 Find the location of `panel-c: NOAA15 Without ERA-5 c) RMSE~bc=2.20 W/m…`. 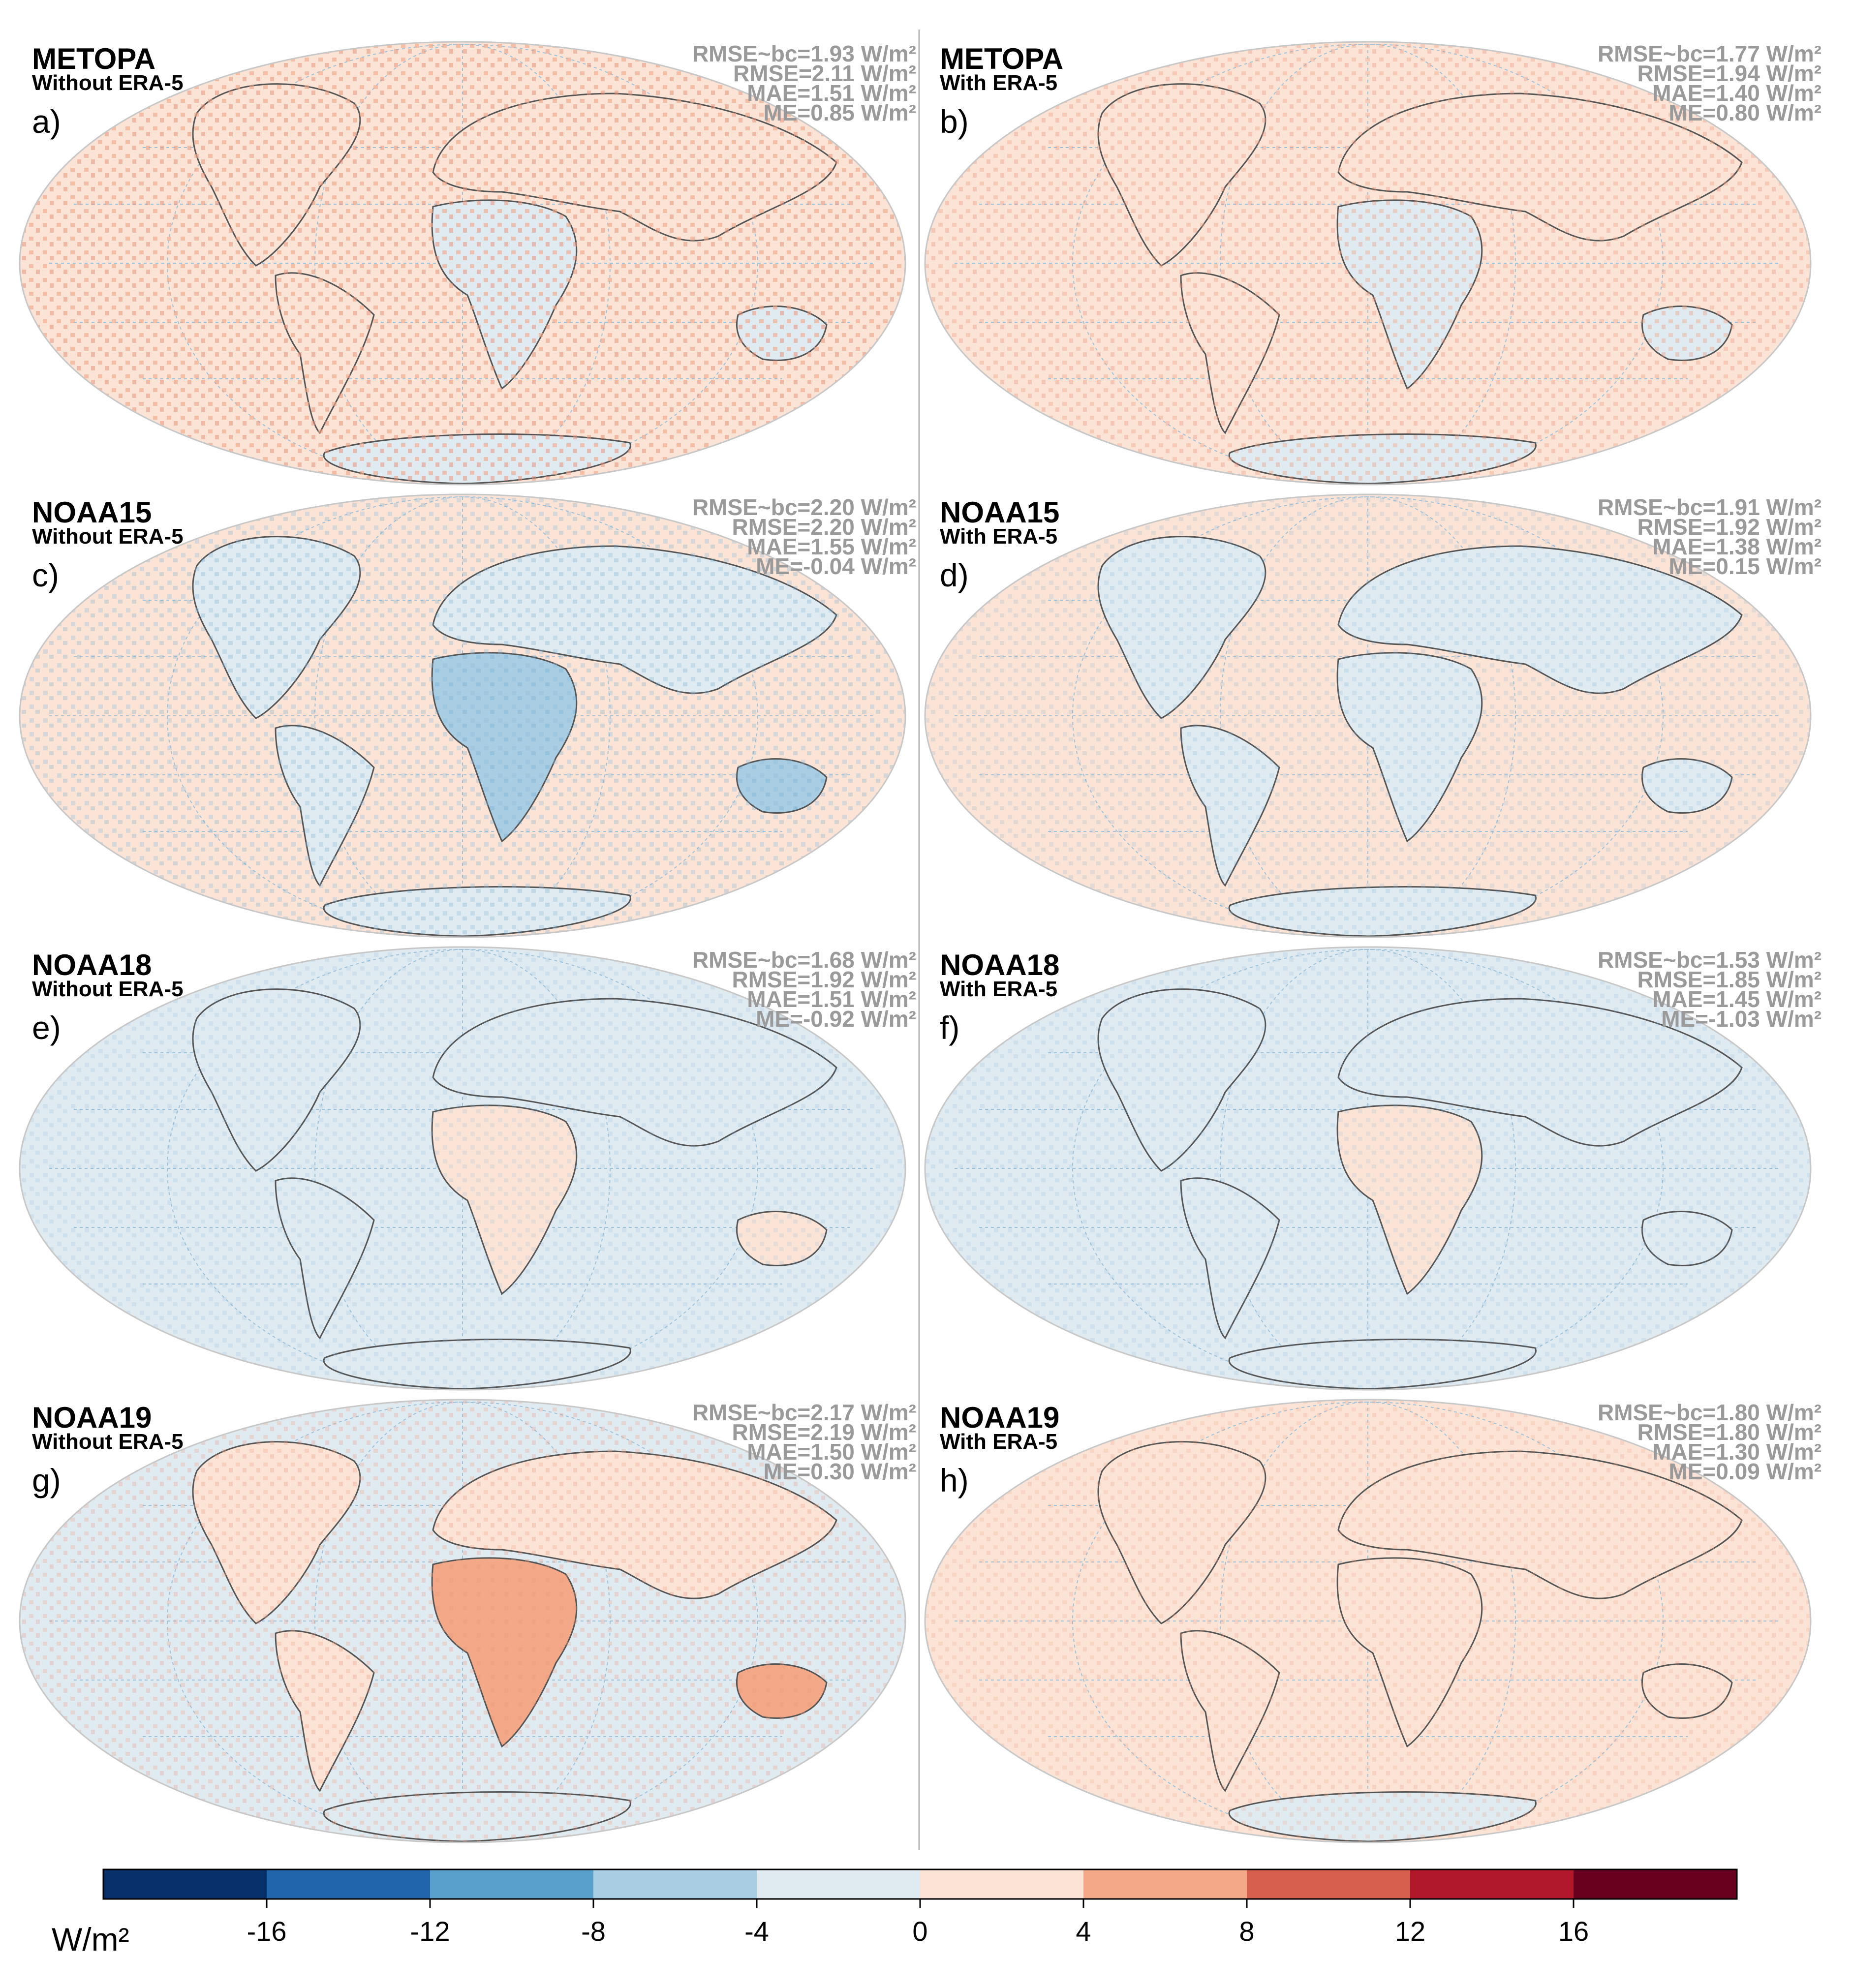

panel-c: NOAA15 Without ERA-5 c) RMSE~bc=2.20 W/m… is located at coordinates (467, 715).